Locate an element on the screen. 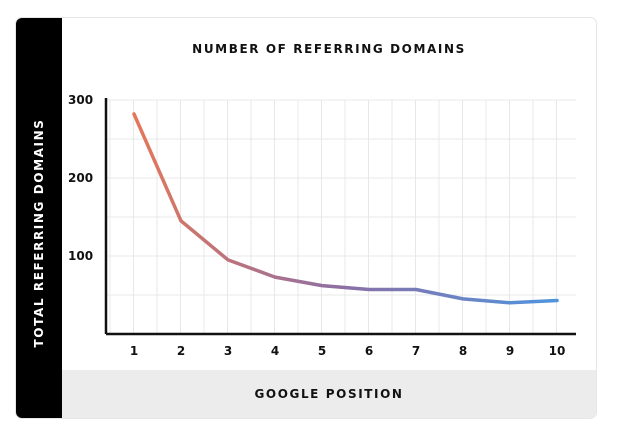 This screenshot has width=618, height=428. x-axis-band: GOOGLE POSITION is located at coordinates (329, 394).